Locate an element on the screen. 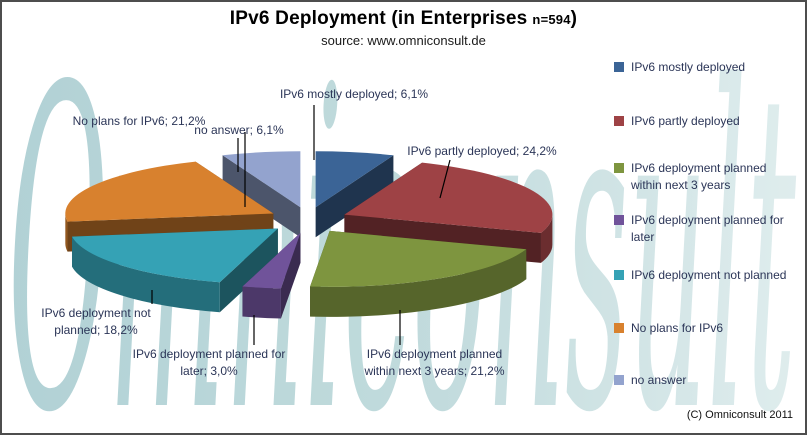 The height and width of the screenshot is (435, 807). slice-label-no-plans: No plans for IPv6; 21,2% is located at coordinates (139, 121).